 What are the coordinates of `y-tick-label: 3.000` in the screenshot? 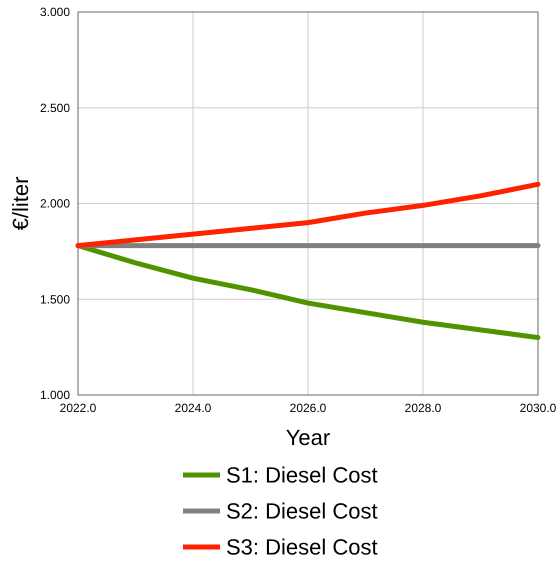 It's located at (55, 12).